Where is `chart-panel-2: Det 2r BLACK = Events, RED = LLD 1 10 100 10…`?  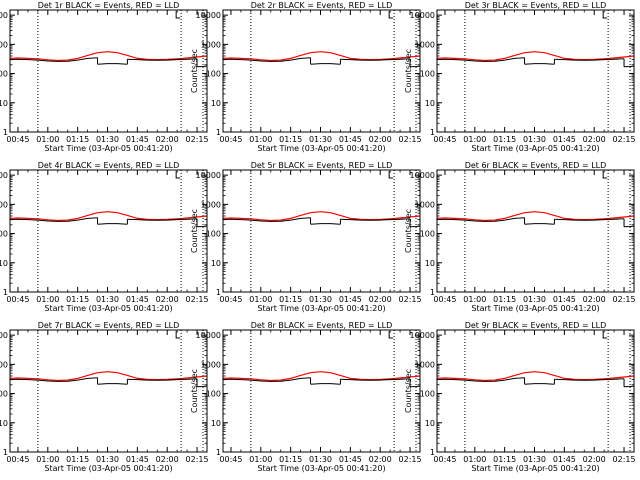
chart-panel-2: Det 2r BLACK = Events, RED = LLD 1 10 100 10… is located at coordinates (306, 77).